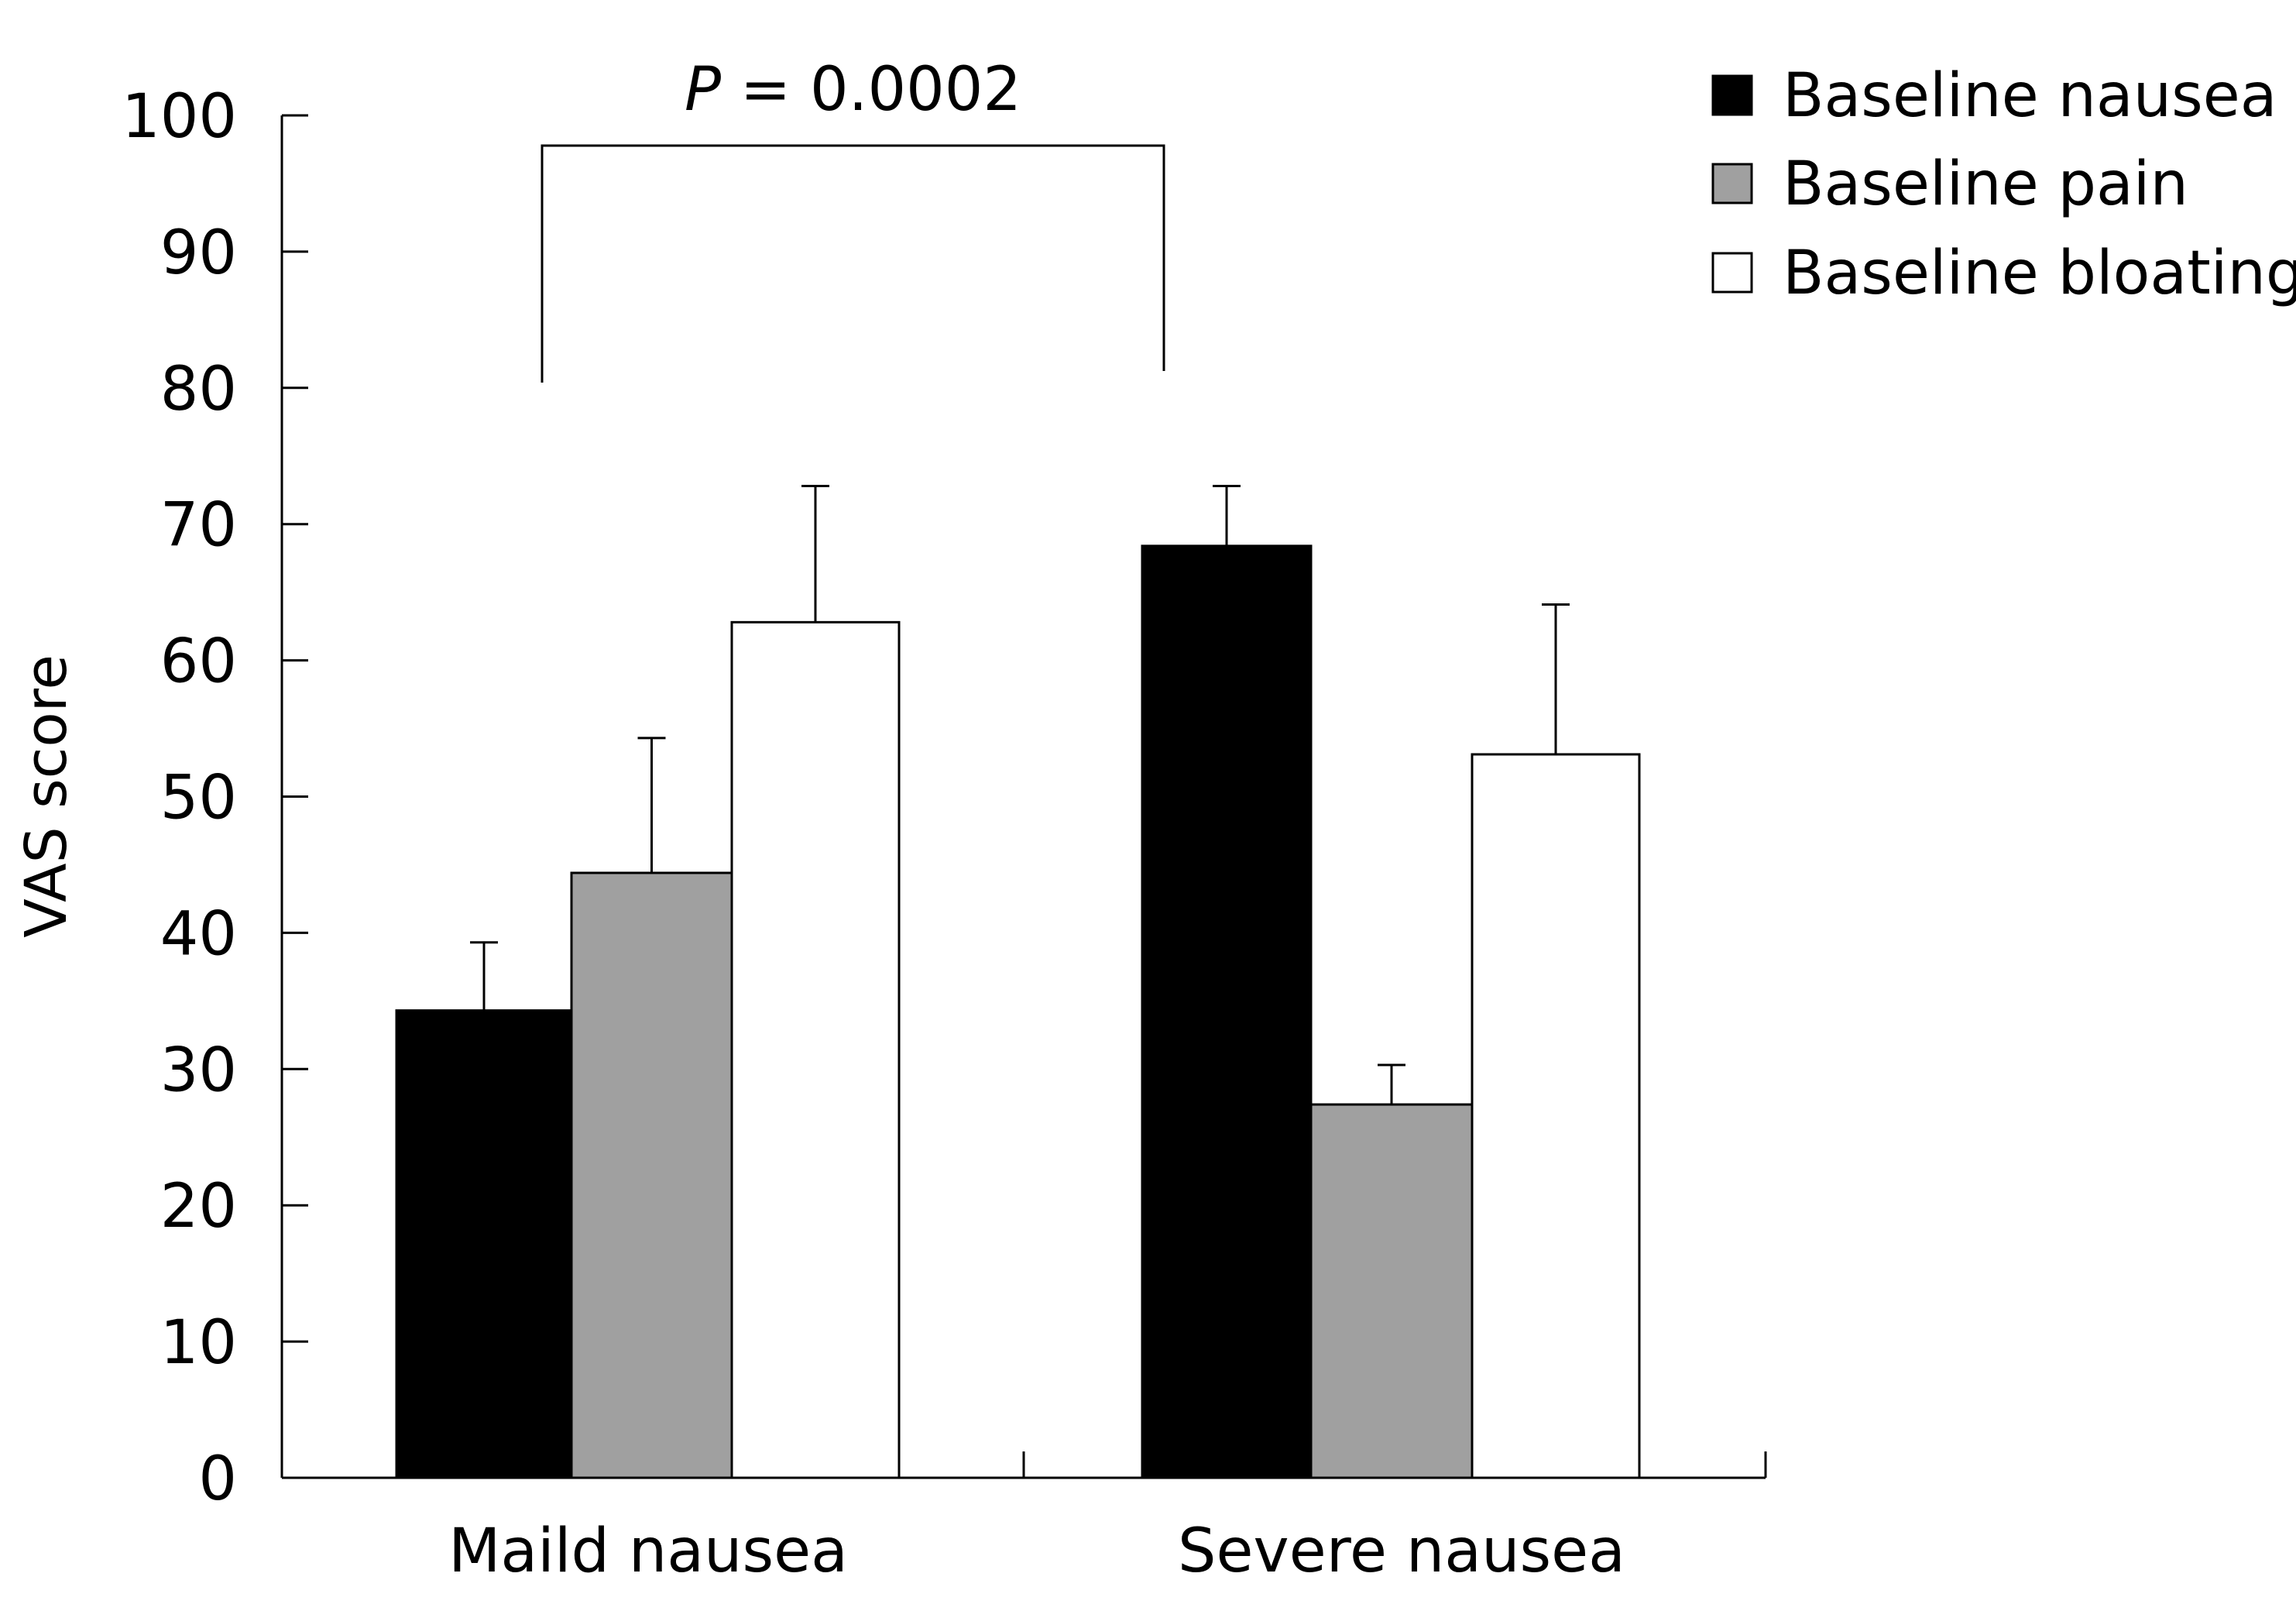  Describe the element at coordinates (703, 90) in the screenshot. I see `p-symbol: P` at that location.